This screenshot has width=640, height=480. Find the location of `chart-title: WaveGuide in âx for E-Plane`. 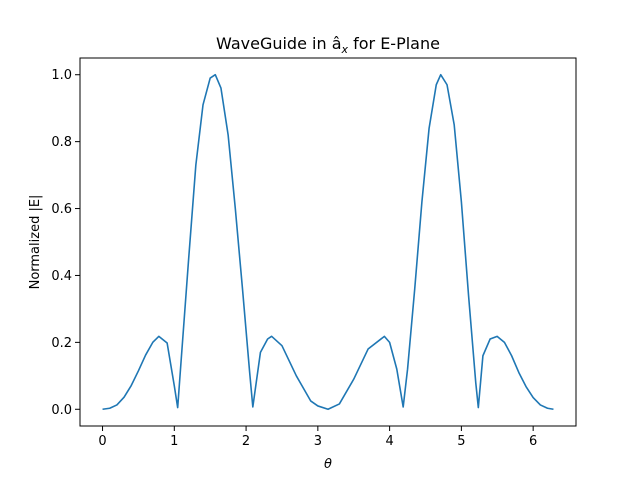

chart-title: WaveGuide in âx for E-Plane is located at coordinates (328, 45).